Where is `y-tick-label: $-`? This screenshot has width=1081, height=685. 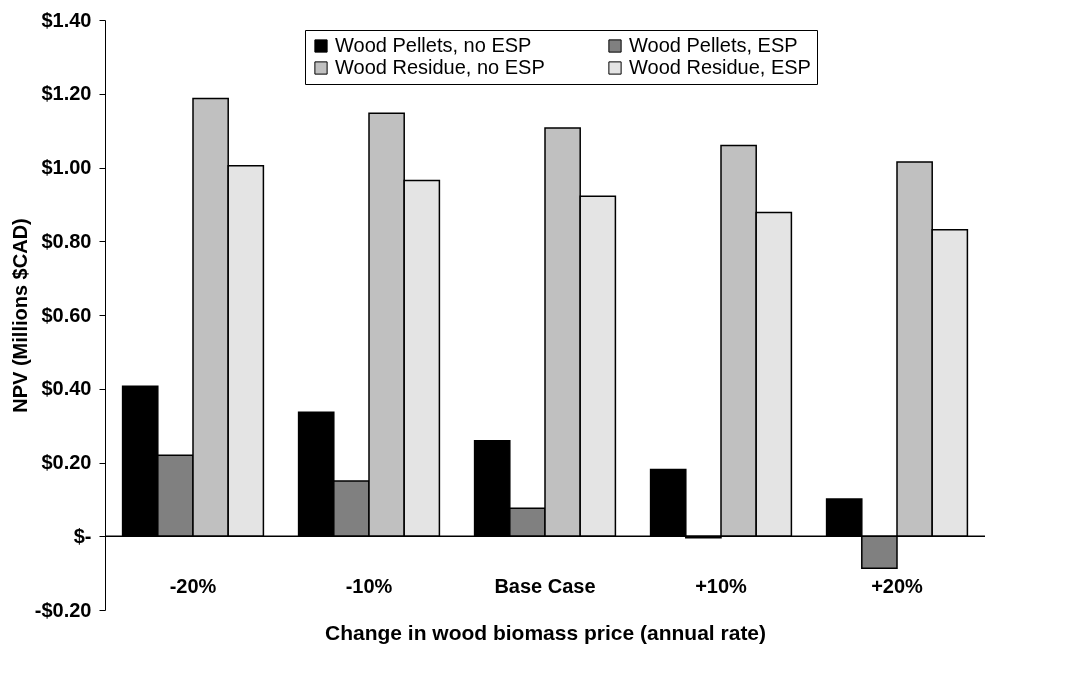 y-tick-label: $- is located at coordinates (82, 535).